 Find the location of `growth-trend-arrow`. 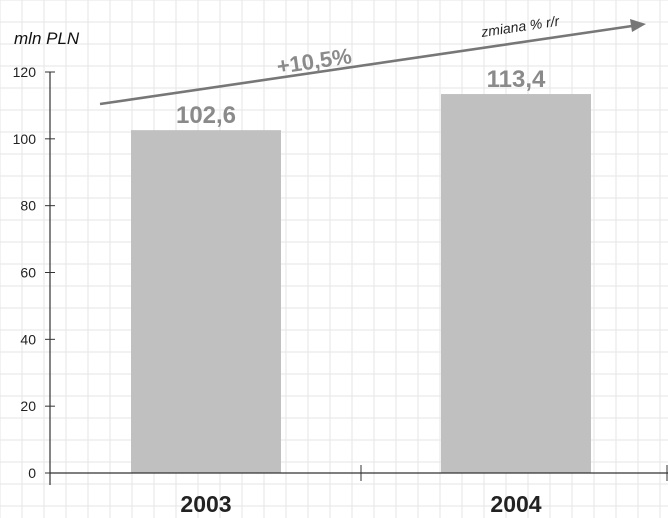

growth-trend-arrow is located at coordinates (372, 62).